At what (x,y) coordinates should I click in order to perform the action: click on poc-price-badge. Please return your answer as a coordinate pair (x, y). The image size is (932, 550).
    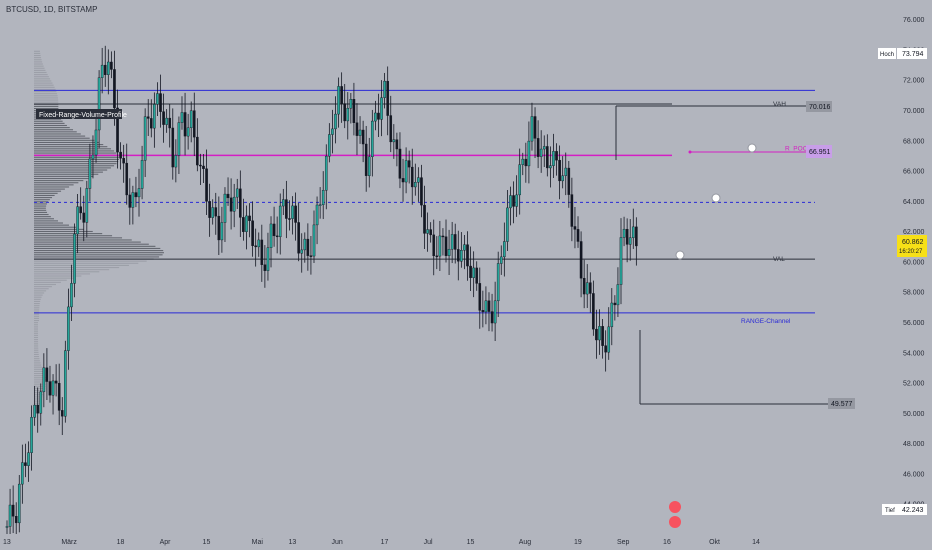
    Looking at the image, I should click on (819, 151).